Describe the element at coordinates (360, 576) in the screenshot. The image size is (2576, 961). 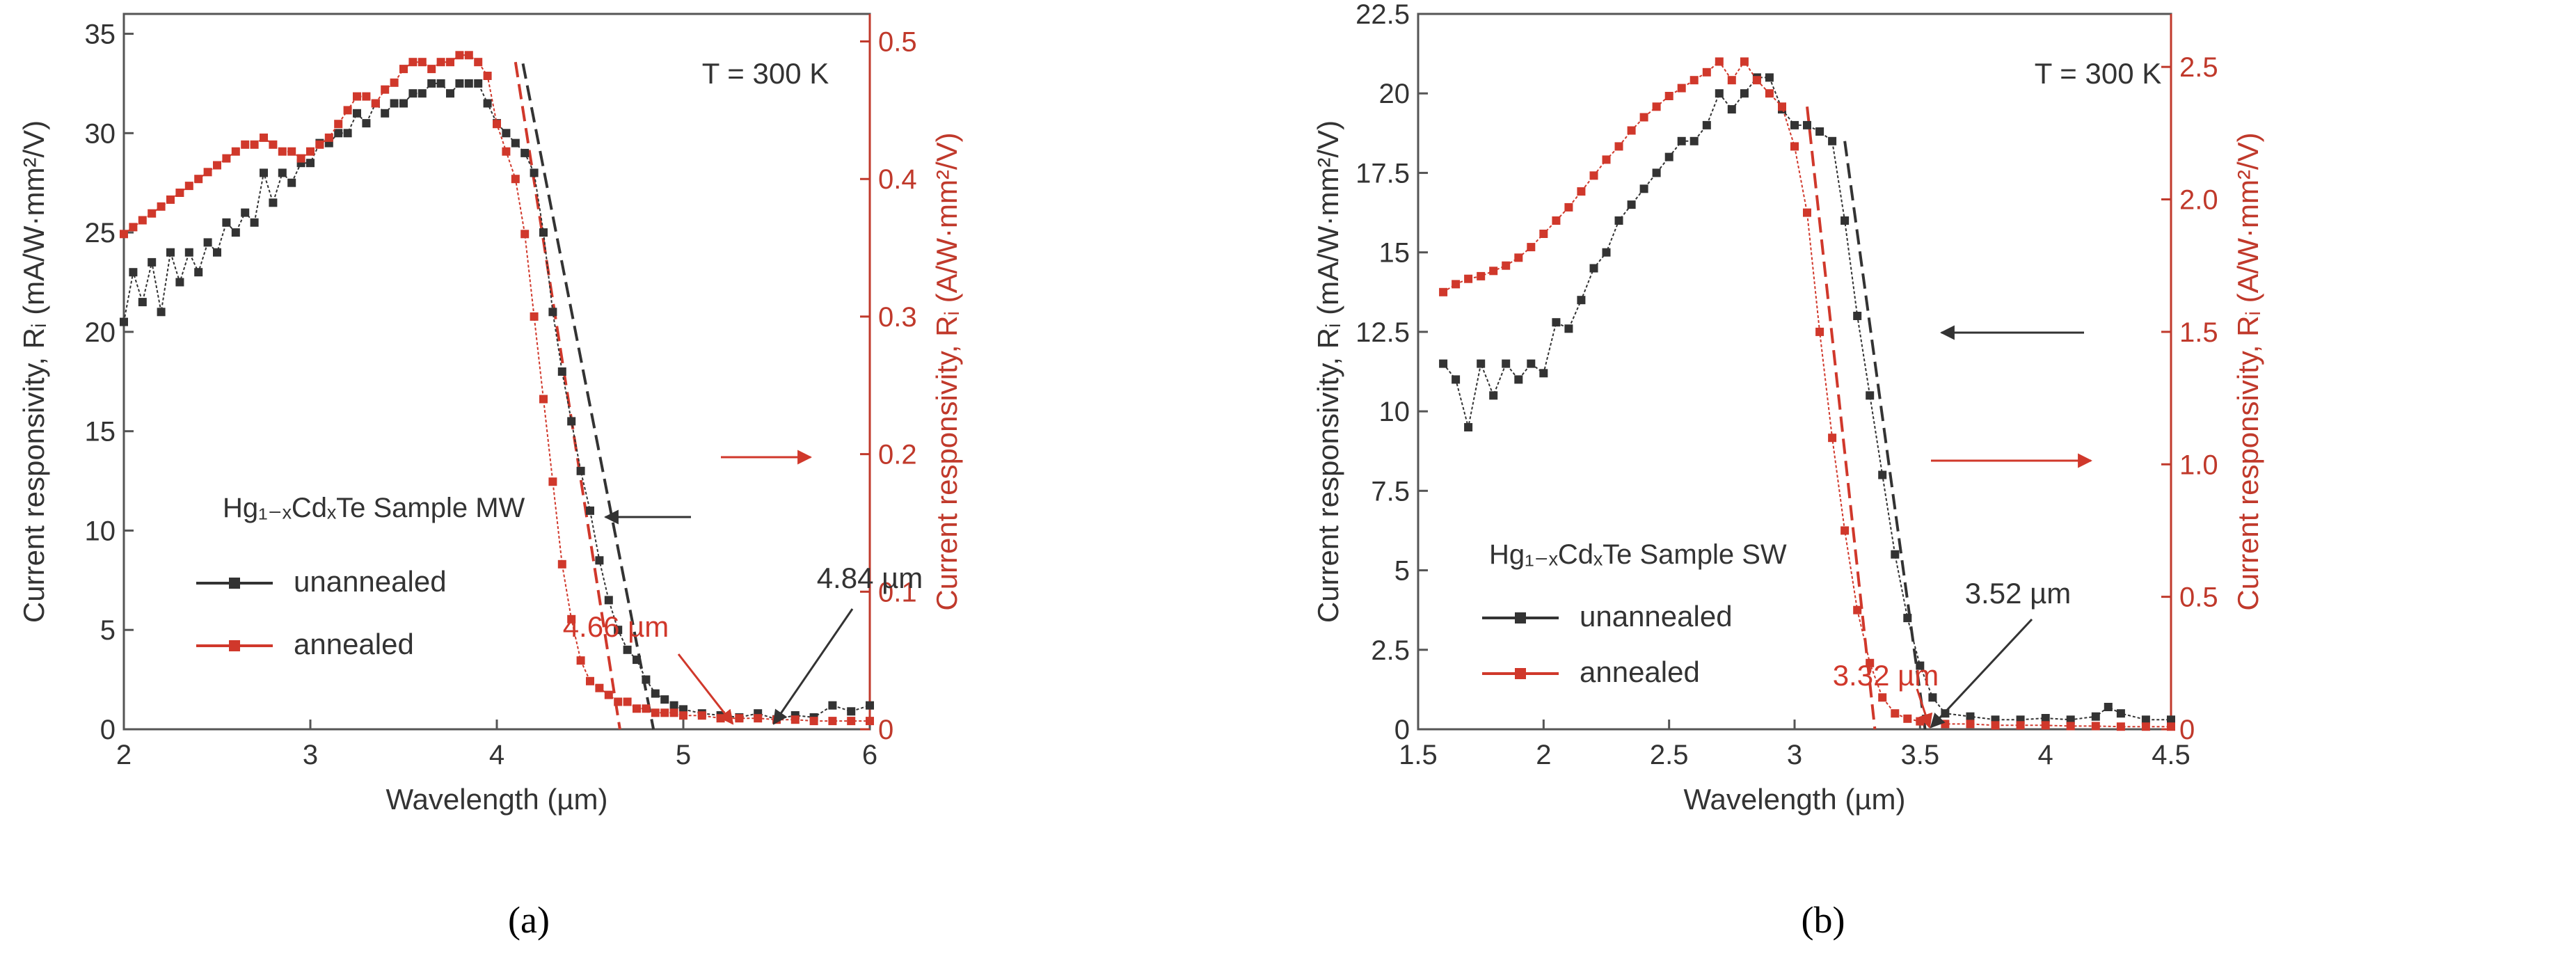
I see `legend: Hg₁₋ₓCdₓTe Sample MW unannealed annealed` at that location.